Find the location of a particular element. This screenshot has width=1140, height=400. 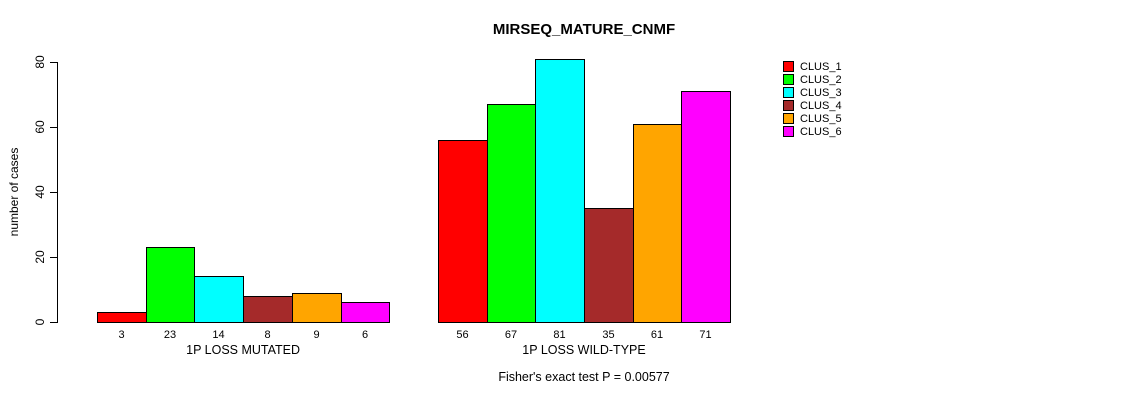

legend-label: CLUS_2 is located at coordinates (821, 79).